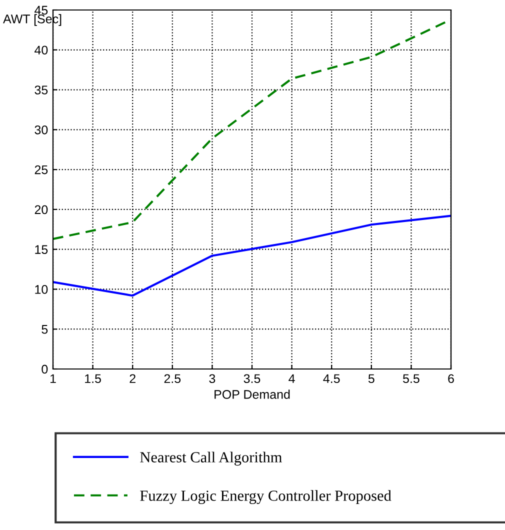 The image size is (505, 530). What do you see at coordinates (41, 209) in the screenshot?
I see `y-tick-label: 20` at bounding box center [41, 209].